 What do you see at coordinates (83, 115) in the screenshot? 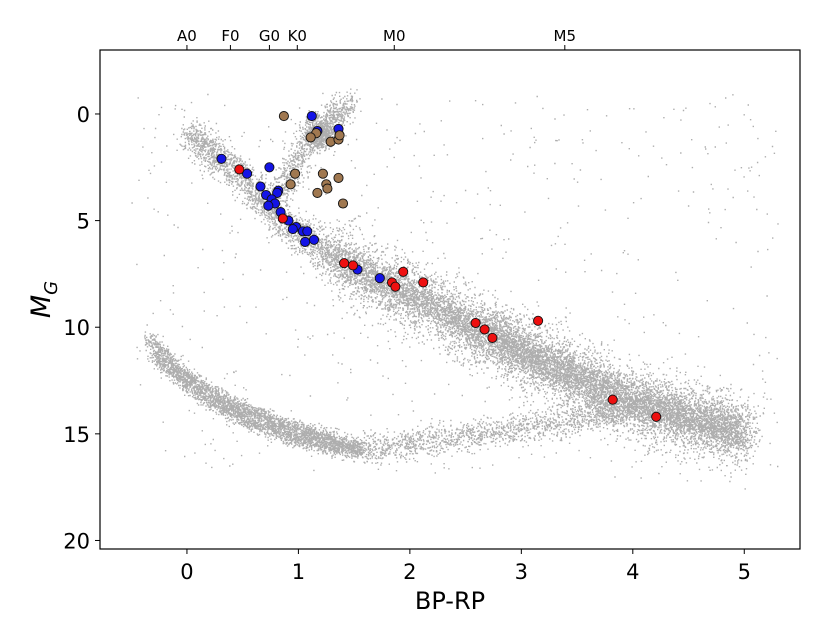
I see `y-tick-label: 0` at bounding box center [83, 115].